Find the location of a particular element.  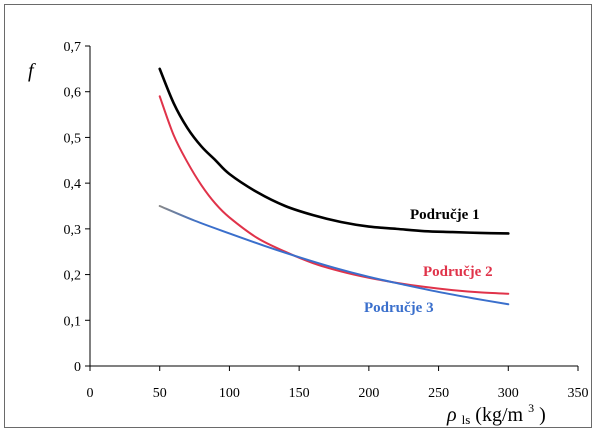

x-tick-label: 0 is located at coordinates (90, 393).